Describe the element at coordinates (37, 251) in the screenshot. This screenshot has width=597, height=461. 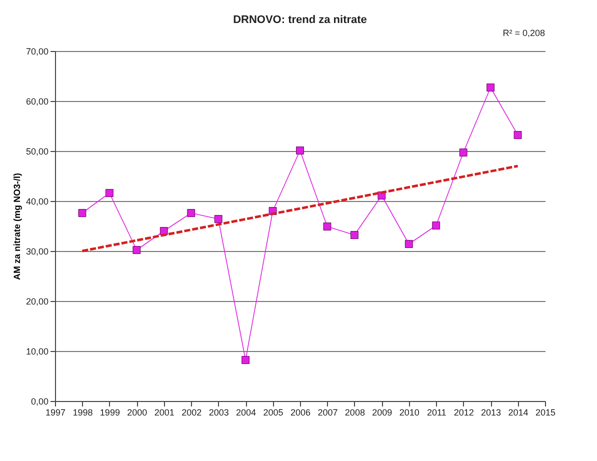
I see `y-tick-label: 30,00` at that location.